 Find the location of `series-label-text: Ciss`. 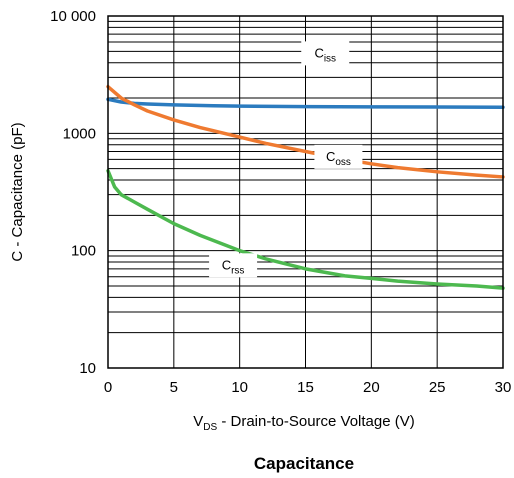

series-label-text: Ciss is located at coordinates (325, 54).